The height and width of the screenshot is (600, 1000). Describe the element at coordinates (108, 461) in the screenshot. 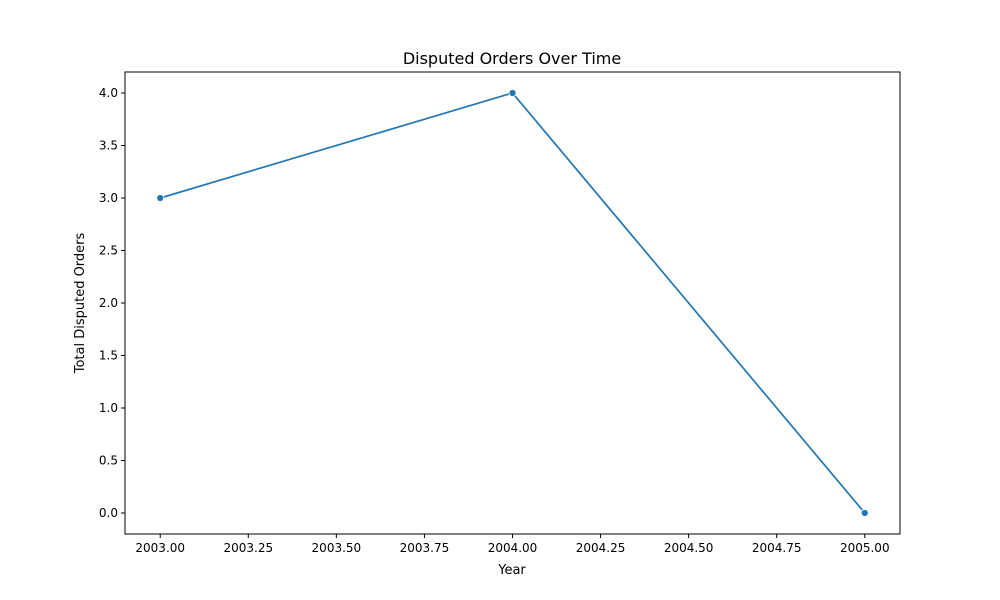

I see `y-tick-label: 0.5` at that location.